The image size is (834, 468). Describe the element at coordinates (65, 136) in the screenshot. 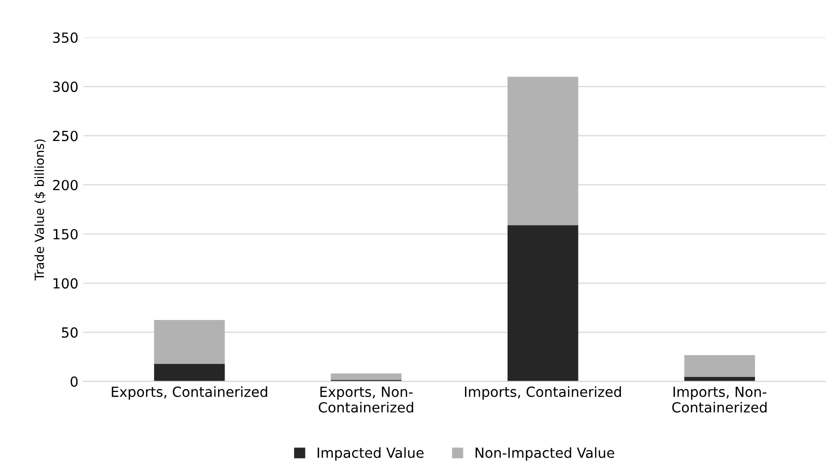

I see `y-tick-label: 250` at that location.